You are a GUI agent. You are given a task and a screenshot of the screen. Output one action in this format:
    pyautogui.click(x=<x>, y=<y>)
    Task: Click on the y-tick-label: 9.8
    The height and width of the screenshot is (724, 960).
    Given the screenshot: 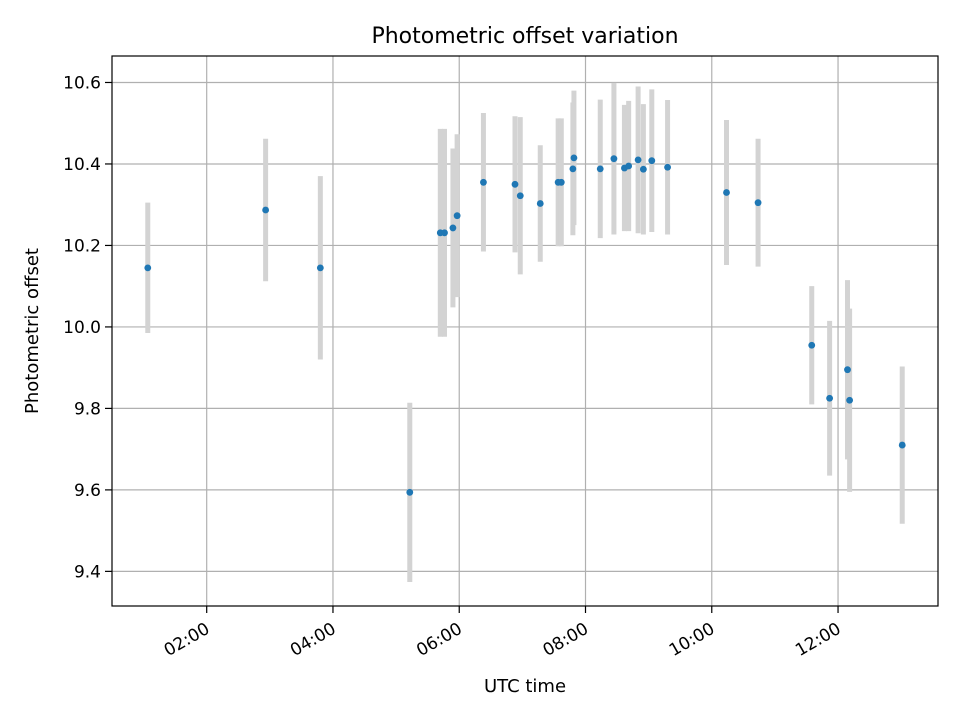 What is the action you would take?
    pyautogui.click(x=87, y=409)
    